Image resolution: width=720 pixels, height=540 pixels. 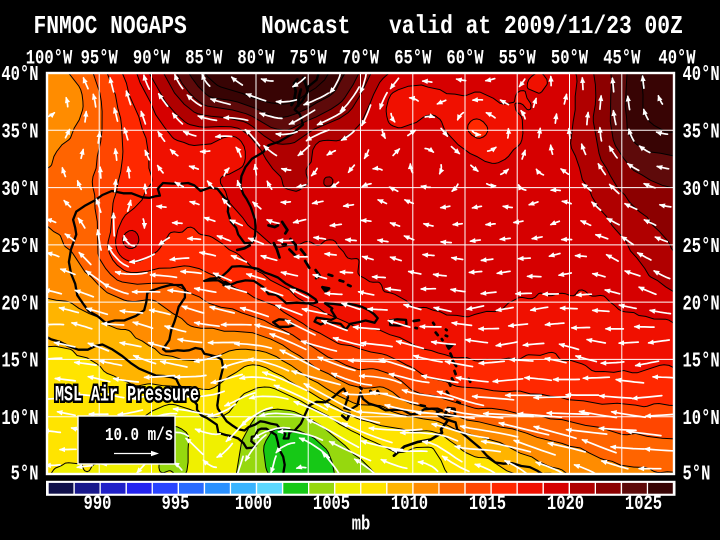 I want to click on svg-text: 60°W, so click(x=464, y=59).